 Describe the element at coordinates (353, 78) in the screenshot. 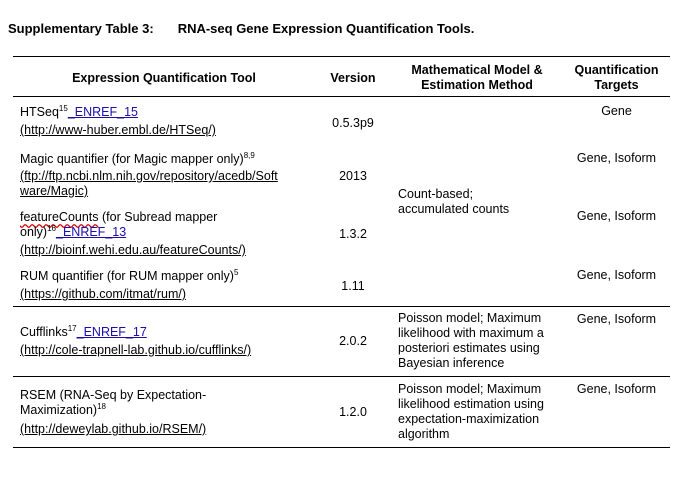

I see `header-version: Version` at that location.